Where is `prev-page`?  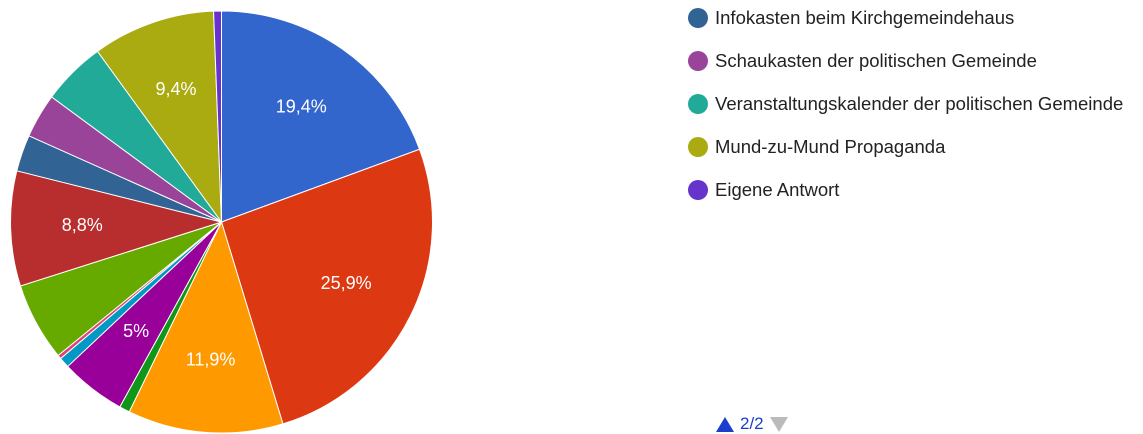 prev-page is located at coordinates (725, 424).